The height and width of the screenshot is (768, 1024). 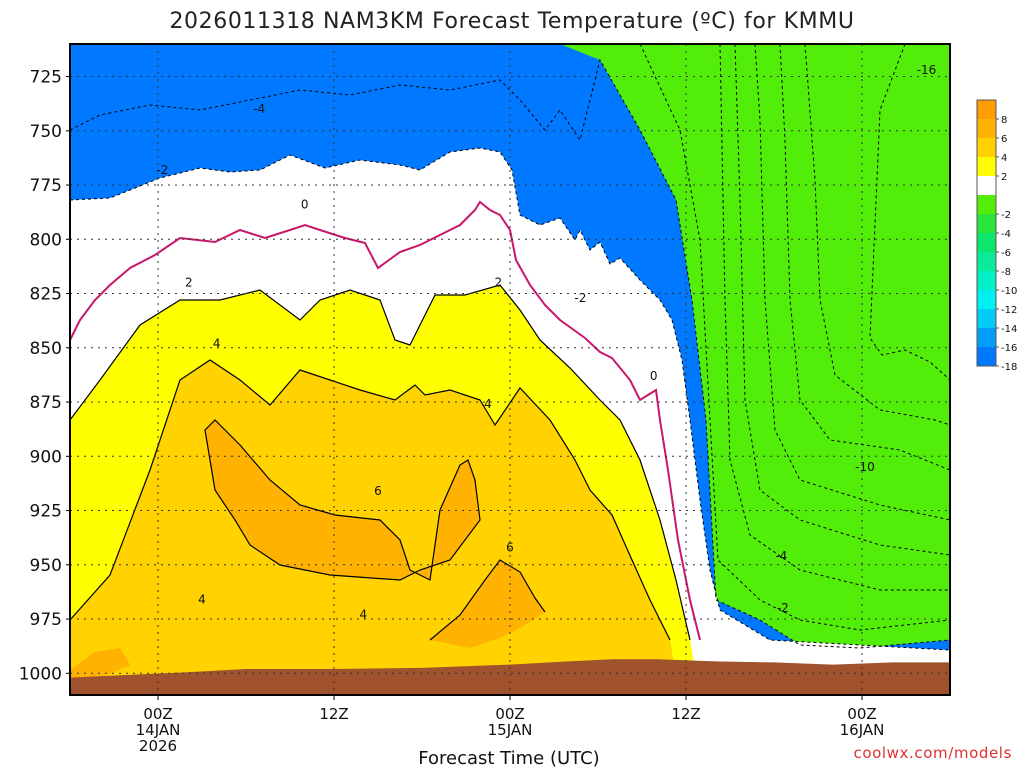 I want to click on x-tick-label: 15JAN, so click(x=510, y=730).